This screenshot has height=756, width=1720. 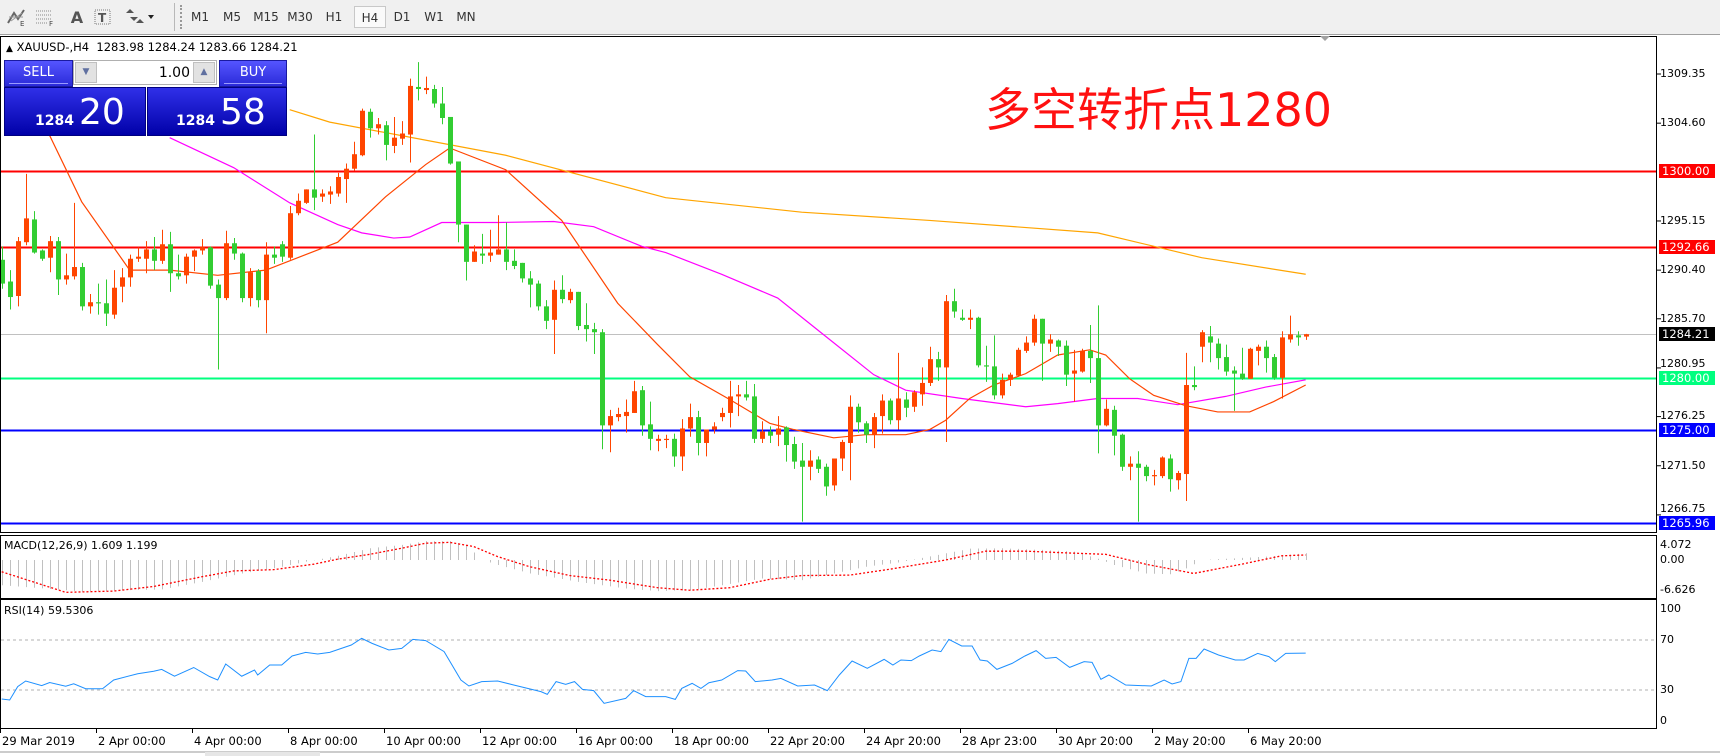 I want to click on rsi-line, so click(x=653, y=670).